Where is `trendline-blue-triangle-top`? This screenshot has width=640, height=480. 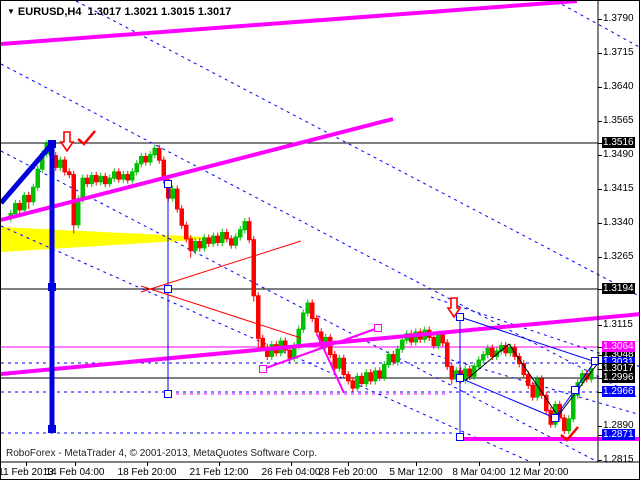 trendline-blue-triangle-top is located at coordinates (526, 339).